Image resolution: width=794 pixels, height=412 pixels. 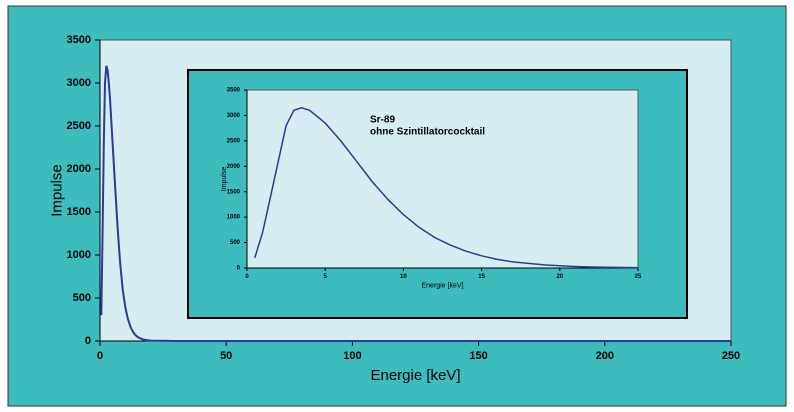 I want to click on x-tick-label: 100, so click(x=352, y=356).